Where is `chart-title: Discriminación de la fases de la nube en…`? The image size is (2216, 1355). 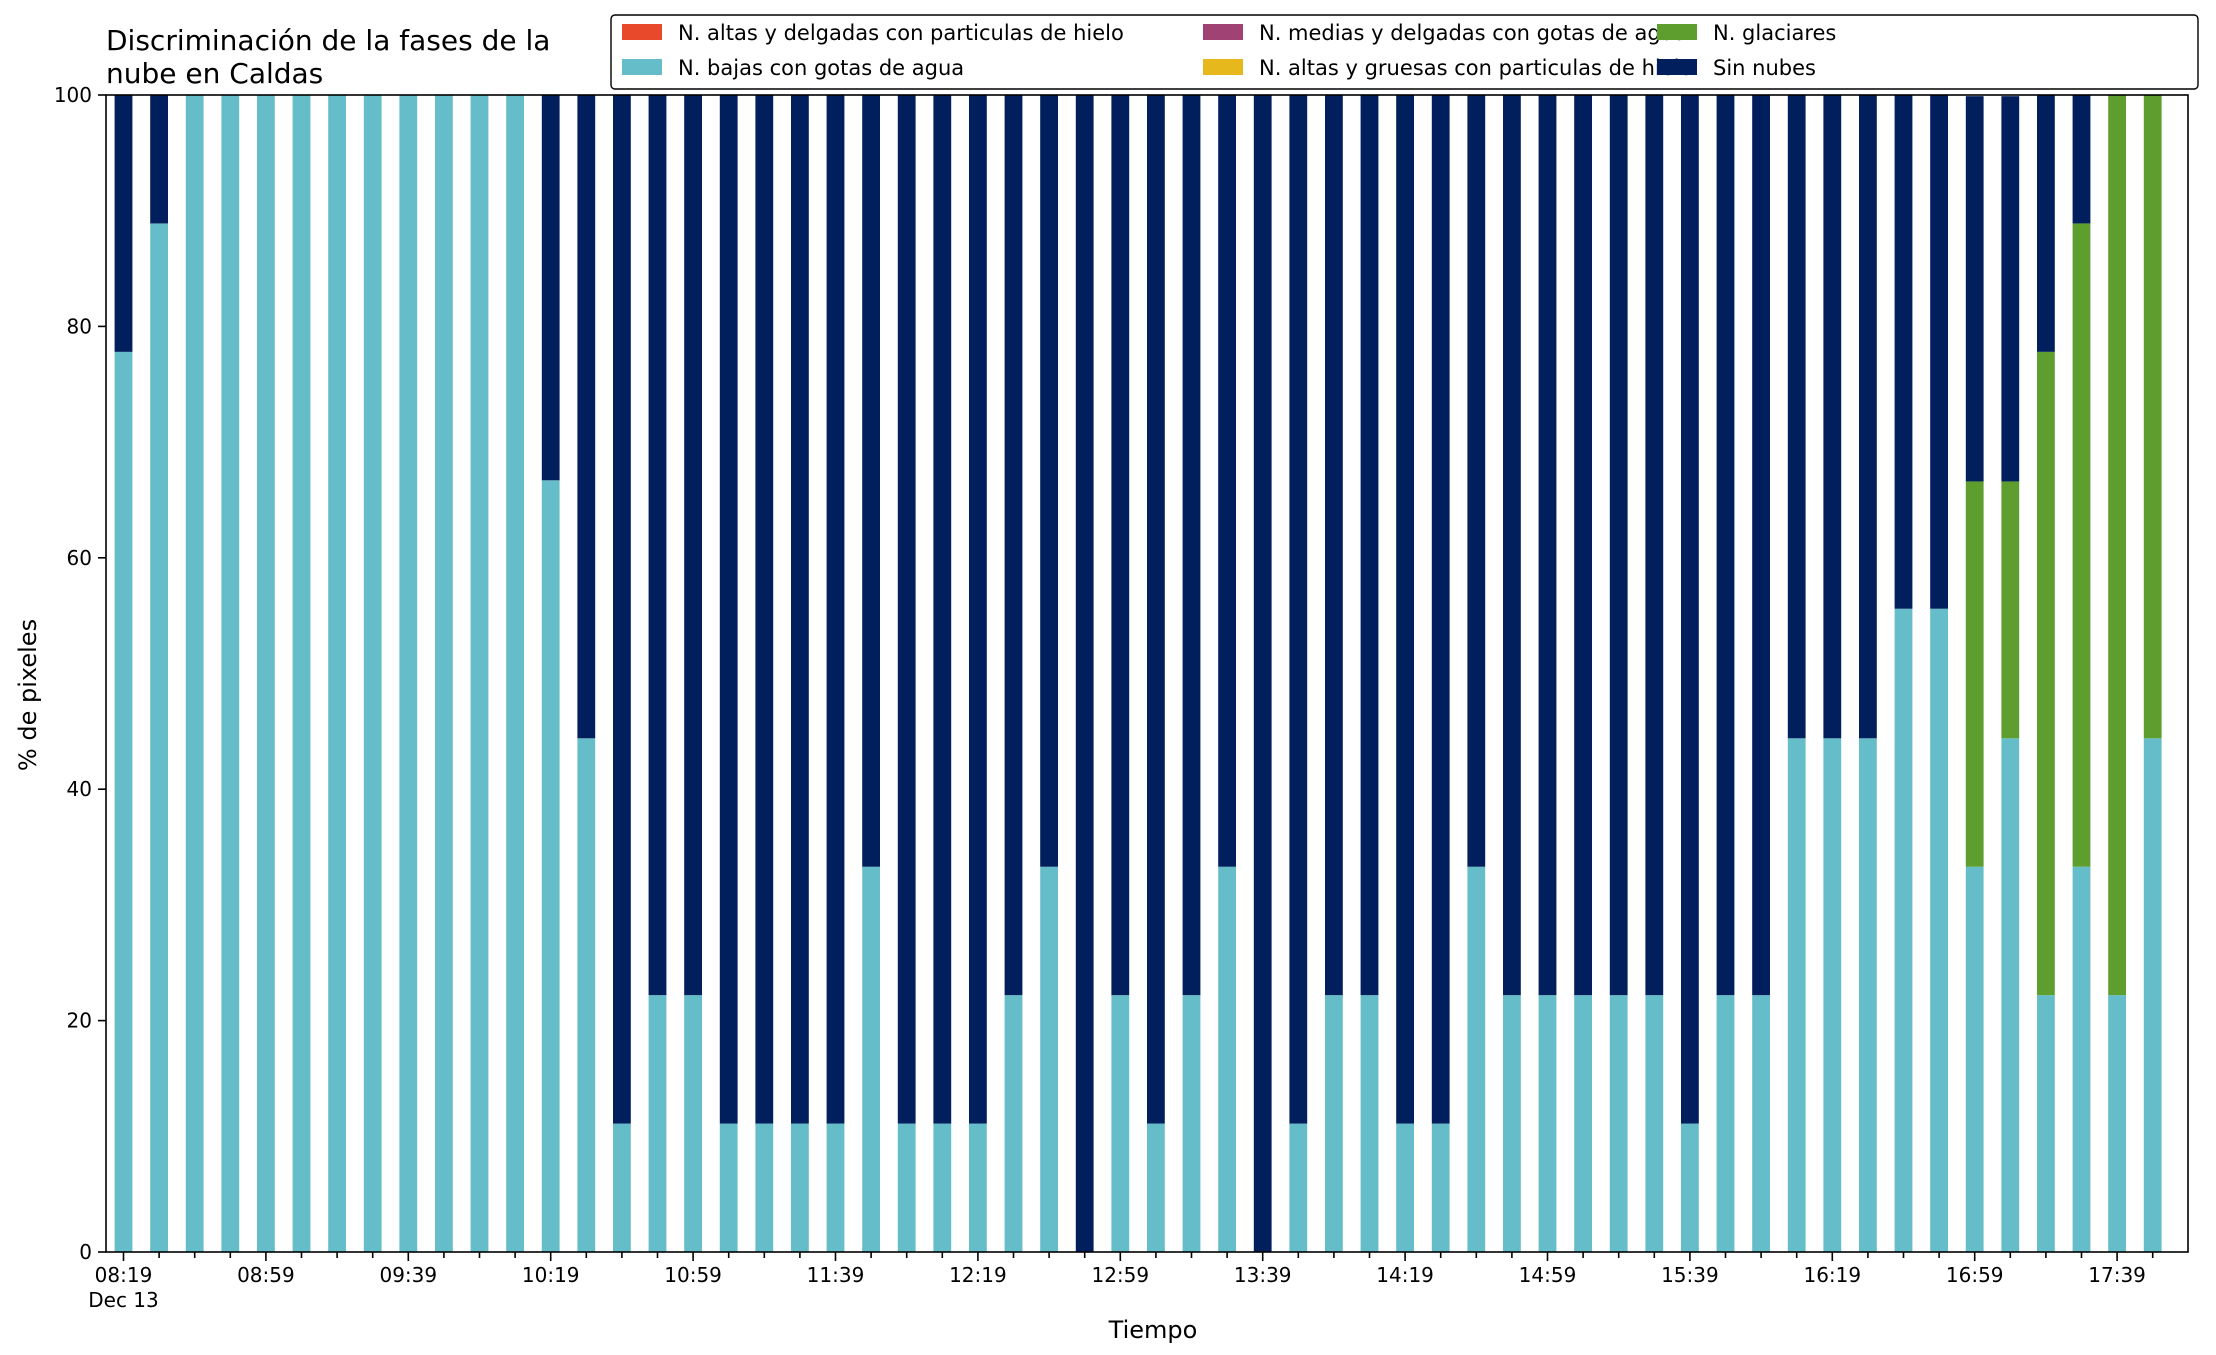 chart-title: Discriminación de la fases de la nube en… is located at coordinates (332, 57).